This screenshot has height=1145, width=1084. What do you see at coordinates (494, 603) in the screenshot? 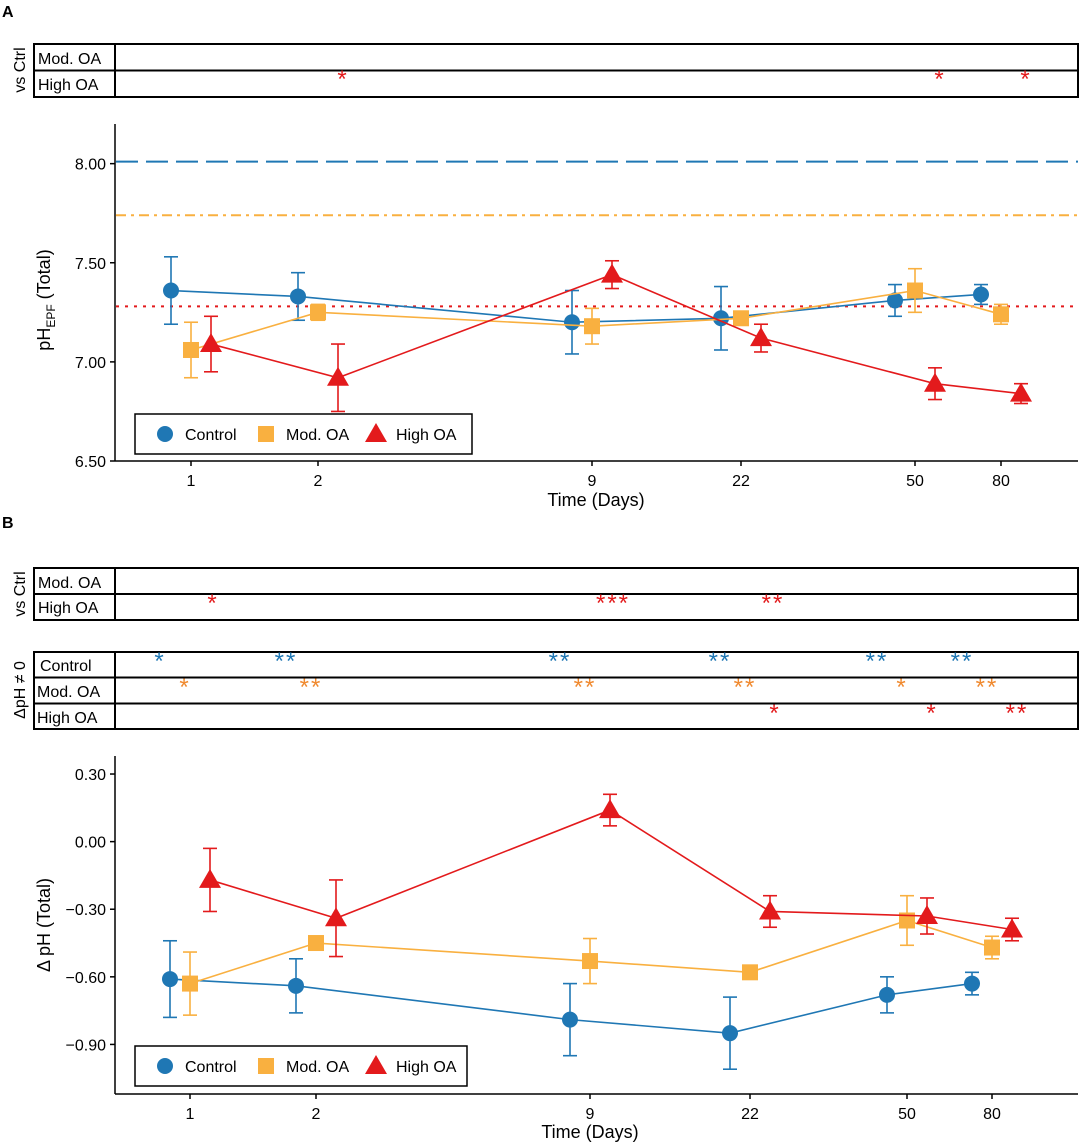
I see `panel-b-sig-stars: * *** **` at bounding box center [494, 603].